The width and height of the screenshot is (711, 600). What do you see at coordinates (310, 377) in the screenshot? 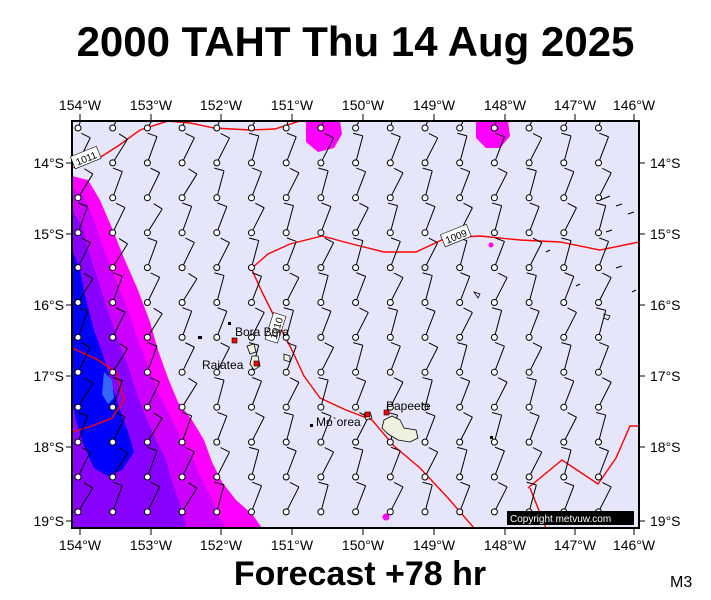
I see `town-markers` at bounding box center [310, 377].